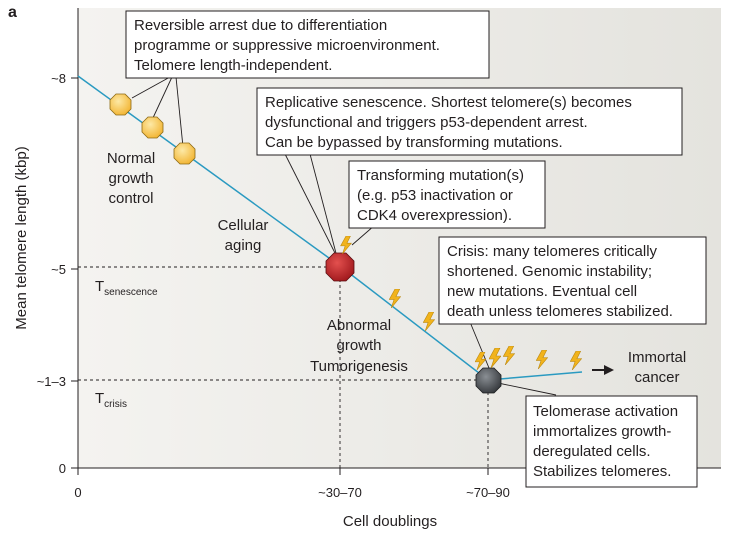 The width and height of the screenshot is (734, 535). Describe the element at coordinates (233, 65) in the screenshot. I see `svg-text: Telomere length-independent.` at that location.